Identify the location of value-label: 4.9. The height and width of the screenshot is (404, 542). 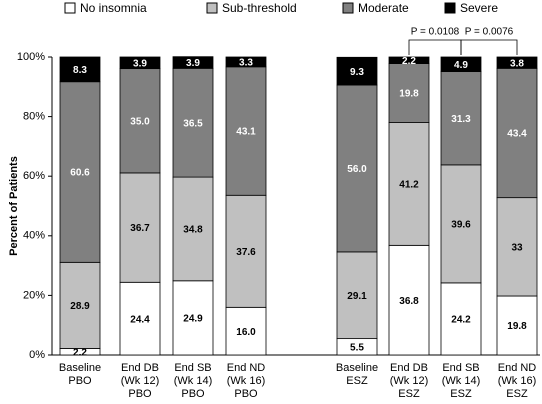
(461, 65).